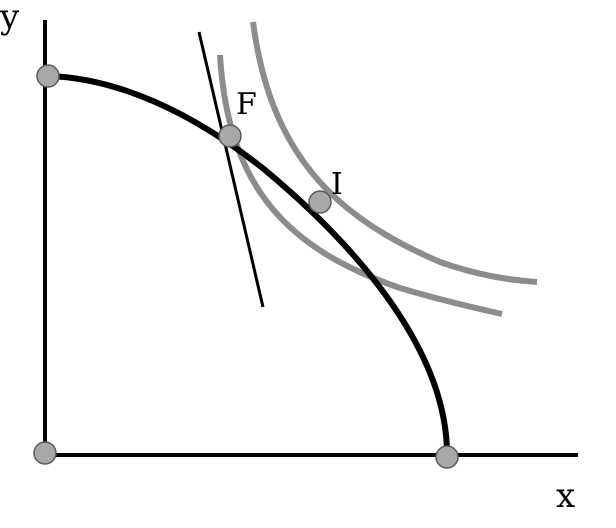 The width and height of the screenshot is (616, 528). I want to click on x-axis-label: x, so click(565, 496).